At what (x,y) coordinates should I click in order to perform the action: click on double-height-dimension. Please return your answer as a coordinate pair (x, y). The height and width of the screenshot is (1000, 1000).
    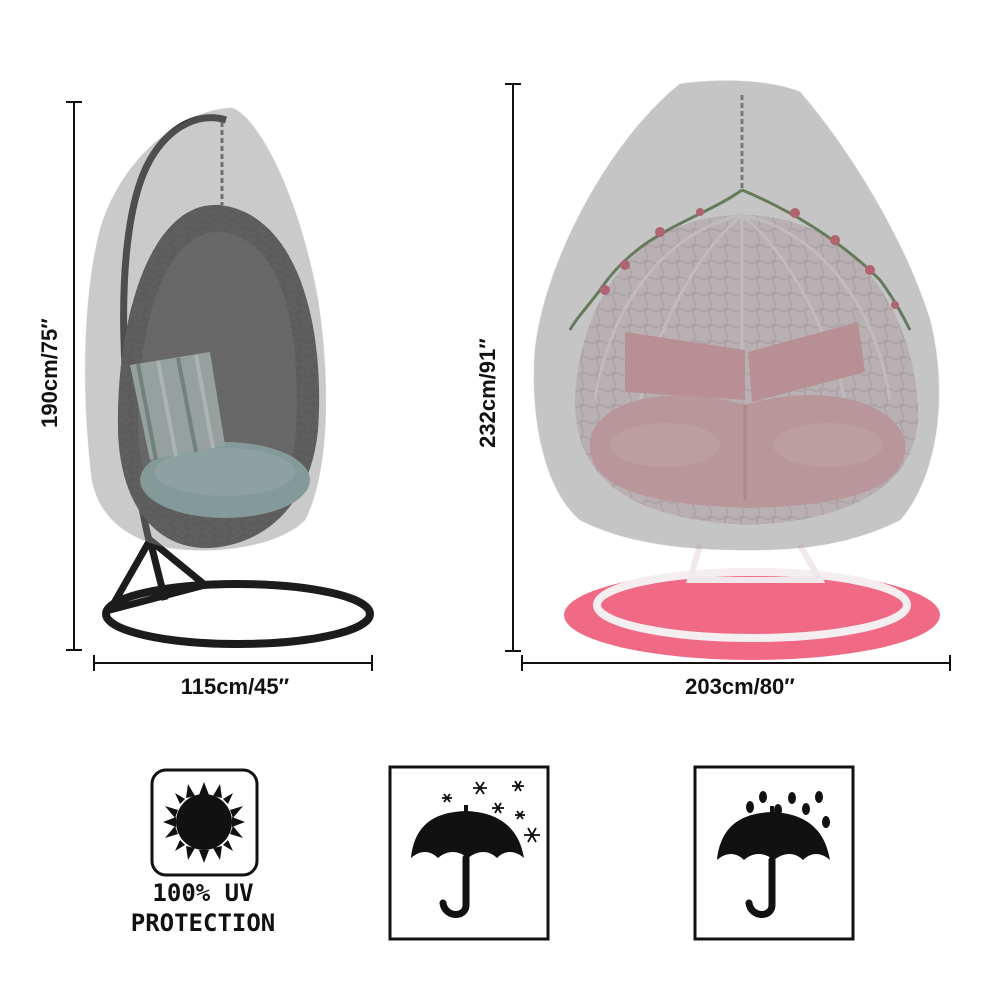
    Looking at the image, I should click on (513, 367).